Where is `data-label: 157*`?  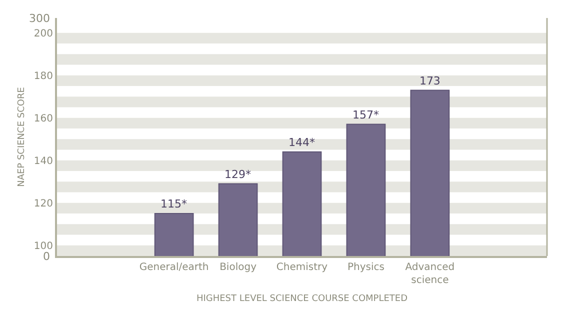 data-label: 157* is located at coordinates (366, 115).